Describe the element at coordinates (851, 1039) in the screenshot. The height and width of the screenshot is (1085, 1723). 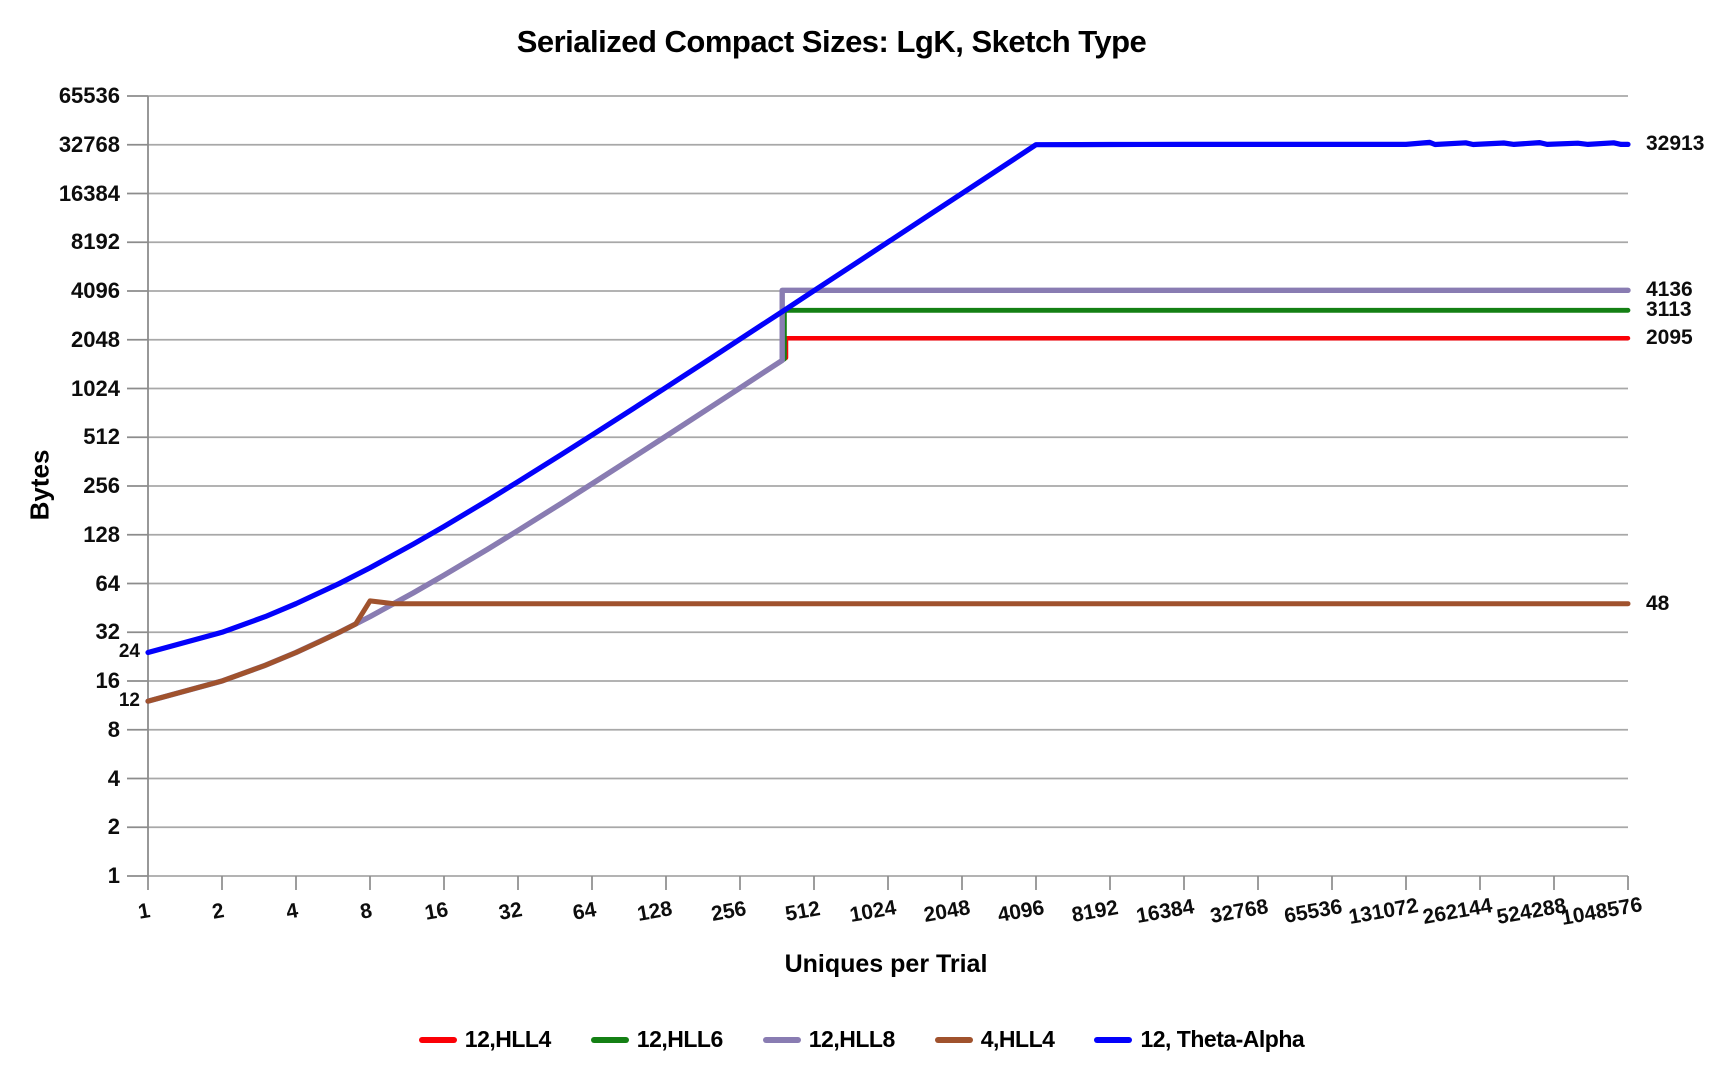
I see `legend-label-12-hll8: 12,HLL8` at that location.